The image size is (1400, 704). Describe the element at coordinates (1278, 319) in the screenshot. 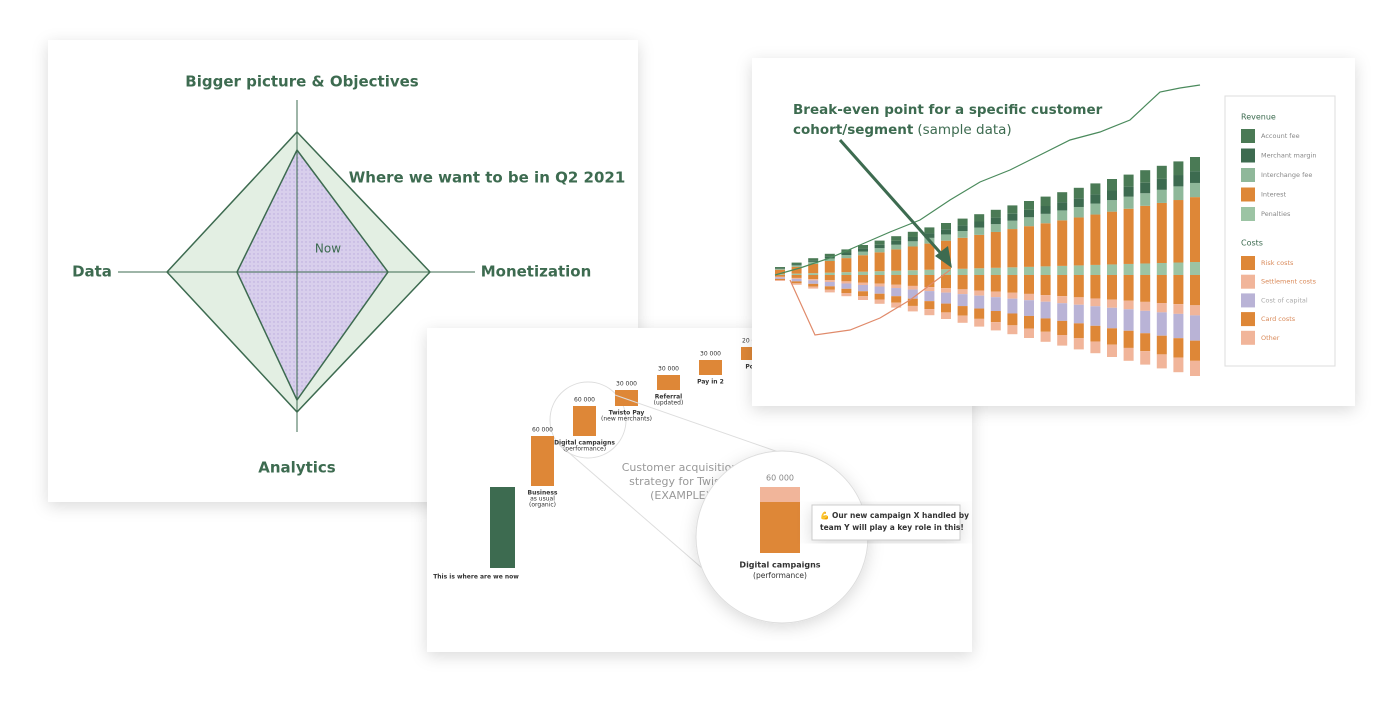

I see `legend-item: Card costs` at that location.